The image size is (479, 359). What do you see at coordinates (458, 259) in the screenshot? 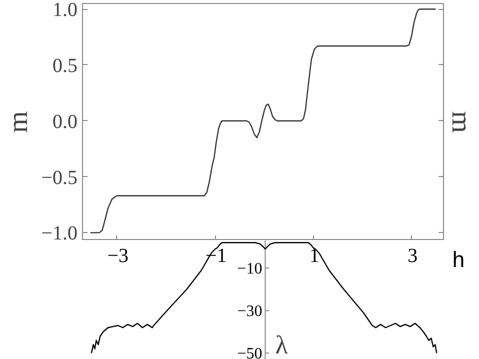
I see `x-axis-title: h` at bounding box center [458, 259].